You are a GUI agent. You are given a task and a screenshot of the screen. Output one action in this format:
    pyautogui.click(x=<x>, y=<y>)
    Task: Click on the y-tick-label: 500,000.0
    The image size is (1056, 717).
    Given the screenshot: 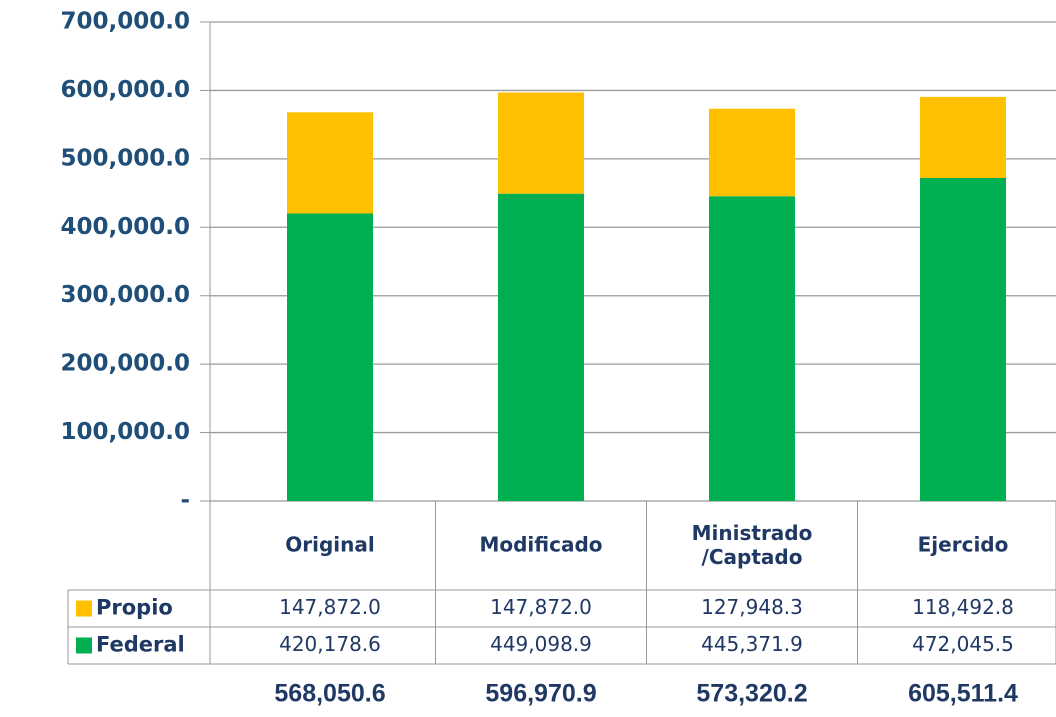 What is the action you would take?
    pyautogui.click(x=126, y=158)
    